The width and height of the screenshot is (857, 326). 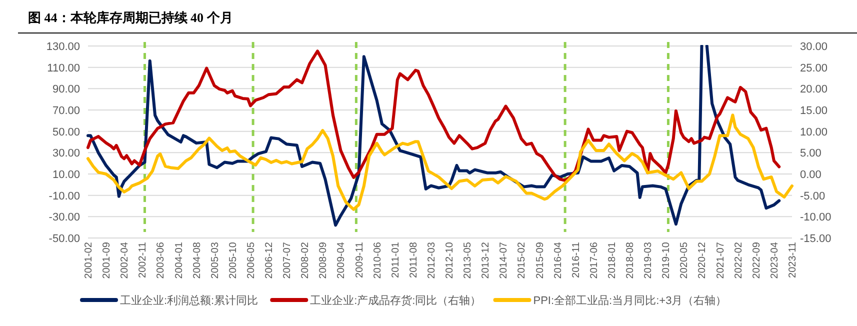 What do you see at coordinates (814, 90) in the screenshot?
I see `y2-tick-label: 20.00` at bounding box center [814, 90].